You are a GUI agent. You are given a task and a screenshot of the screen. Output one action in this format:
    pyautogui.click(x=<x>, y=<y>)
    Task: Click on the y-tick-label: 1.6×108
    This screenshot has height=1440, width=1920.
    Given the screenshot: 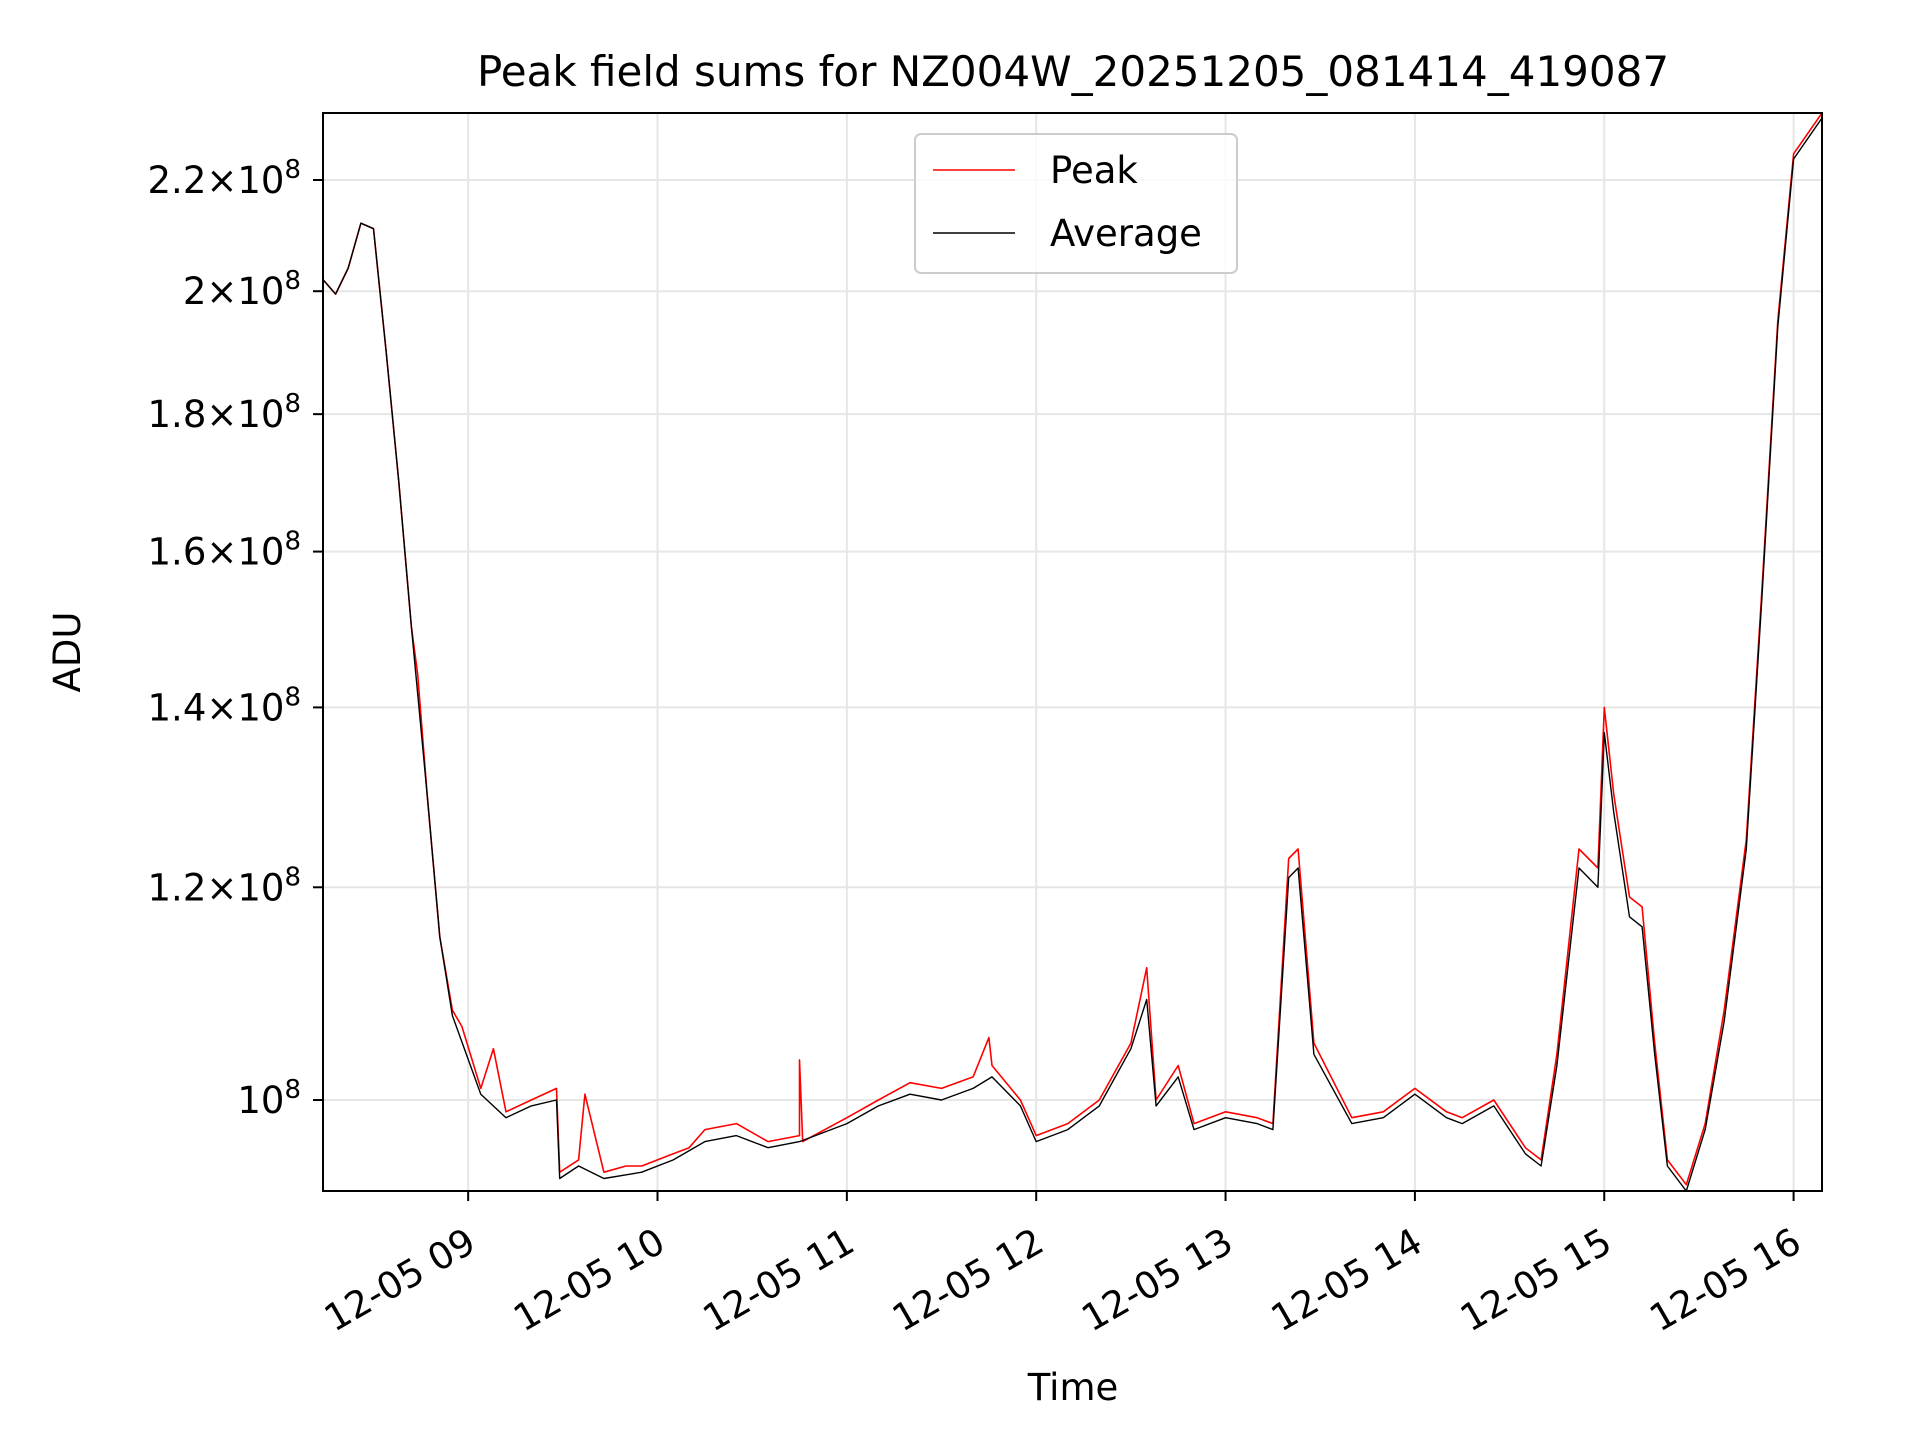 What is the action you would take?
    pyautogui.click(x=224, y=550)
    